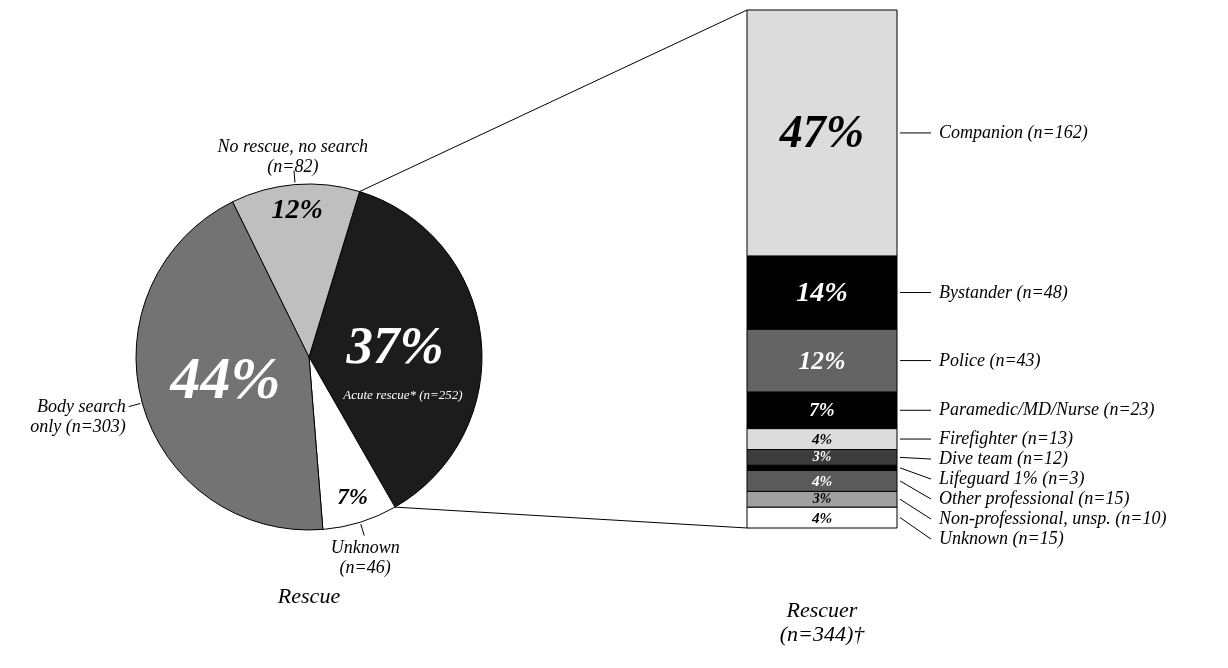 The width and height of the screenshot is (1228, 668). I want to click on slice-label: No rescue, no search (n=82), so click(292, 156).